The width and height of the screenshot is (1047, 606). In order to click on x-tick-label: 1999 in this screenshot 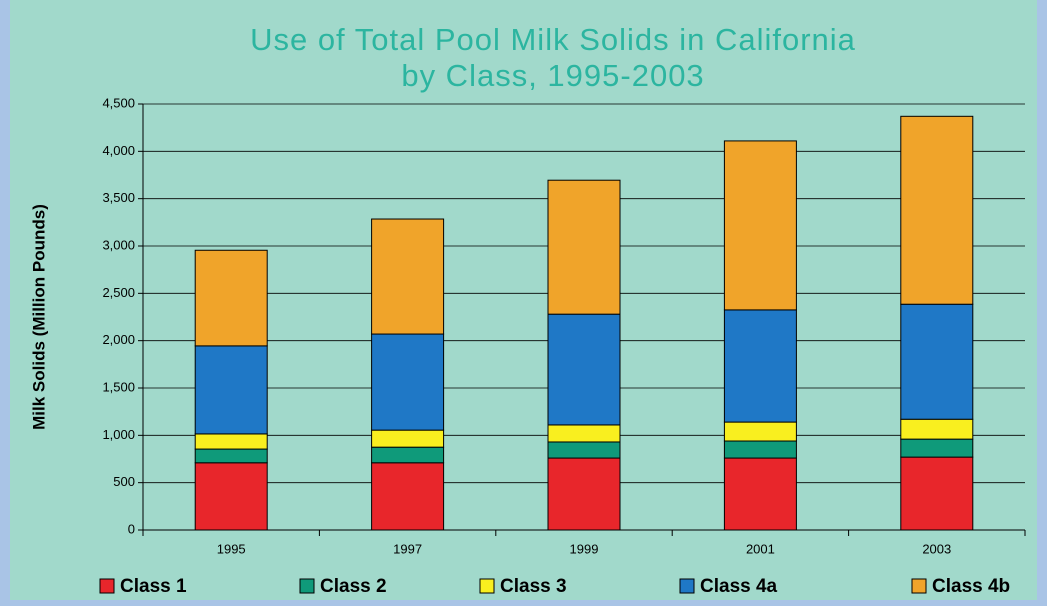, I will do `click(584, 548)`.